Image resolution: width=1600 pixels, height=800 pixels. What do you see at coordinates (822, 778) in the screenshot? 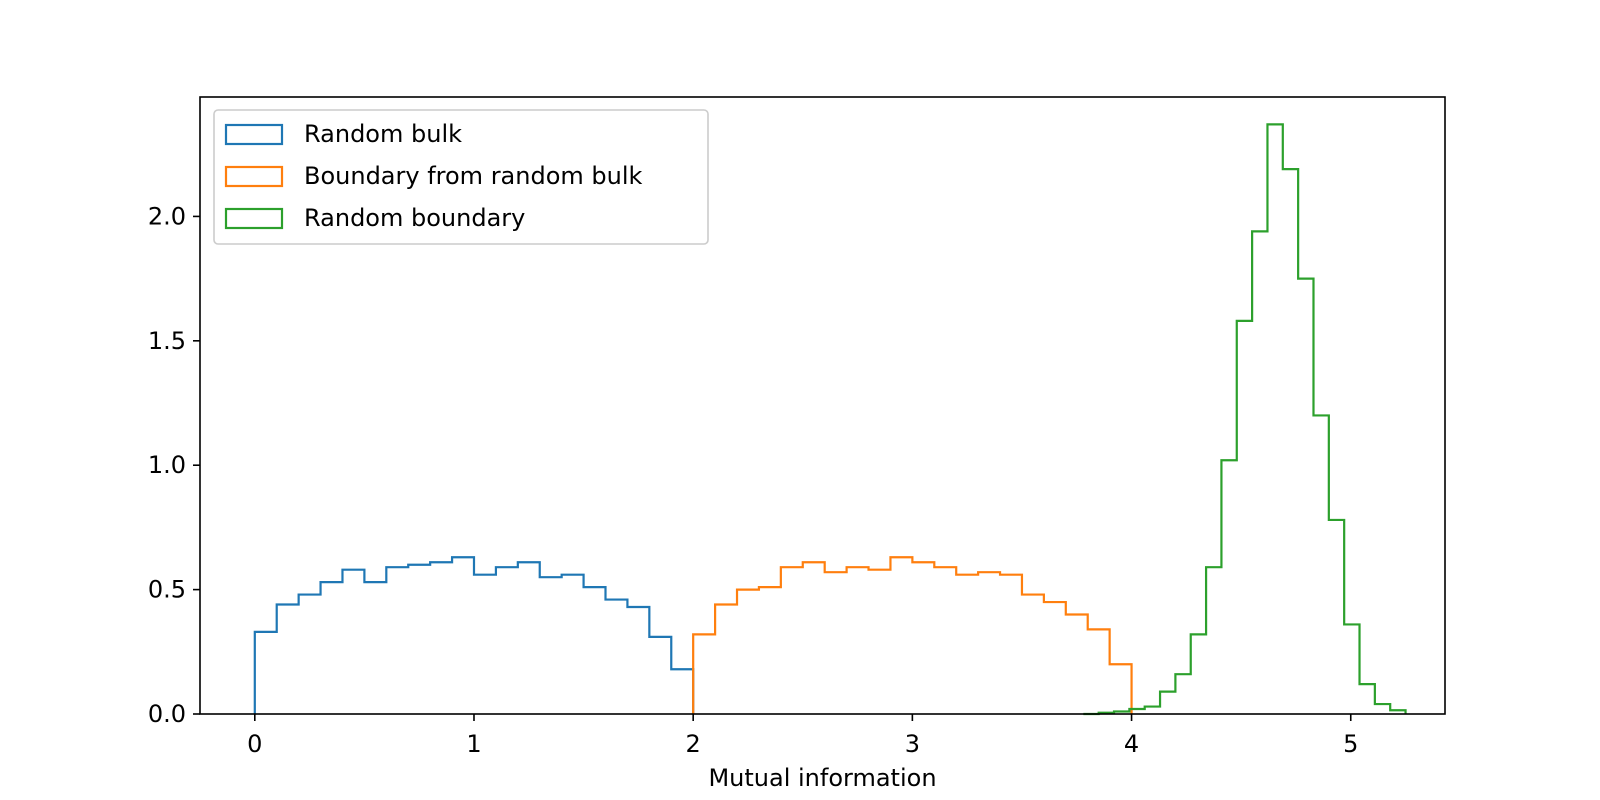
I see `x-axis-label: Mutual information` at bounding box center [822, 778].